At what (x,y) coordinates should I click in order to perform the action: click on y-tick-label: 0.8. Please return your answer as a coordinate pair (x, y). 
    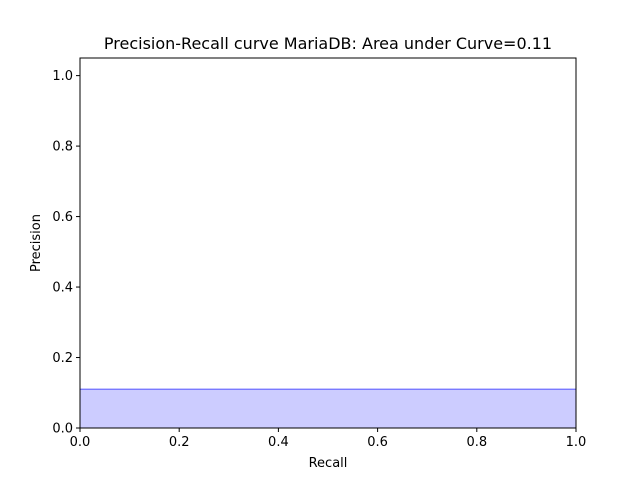
    Looking at the image, I should click on (62, 147).